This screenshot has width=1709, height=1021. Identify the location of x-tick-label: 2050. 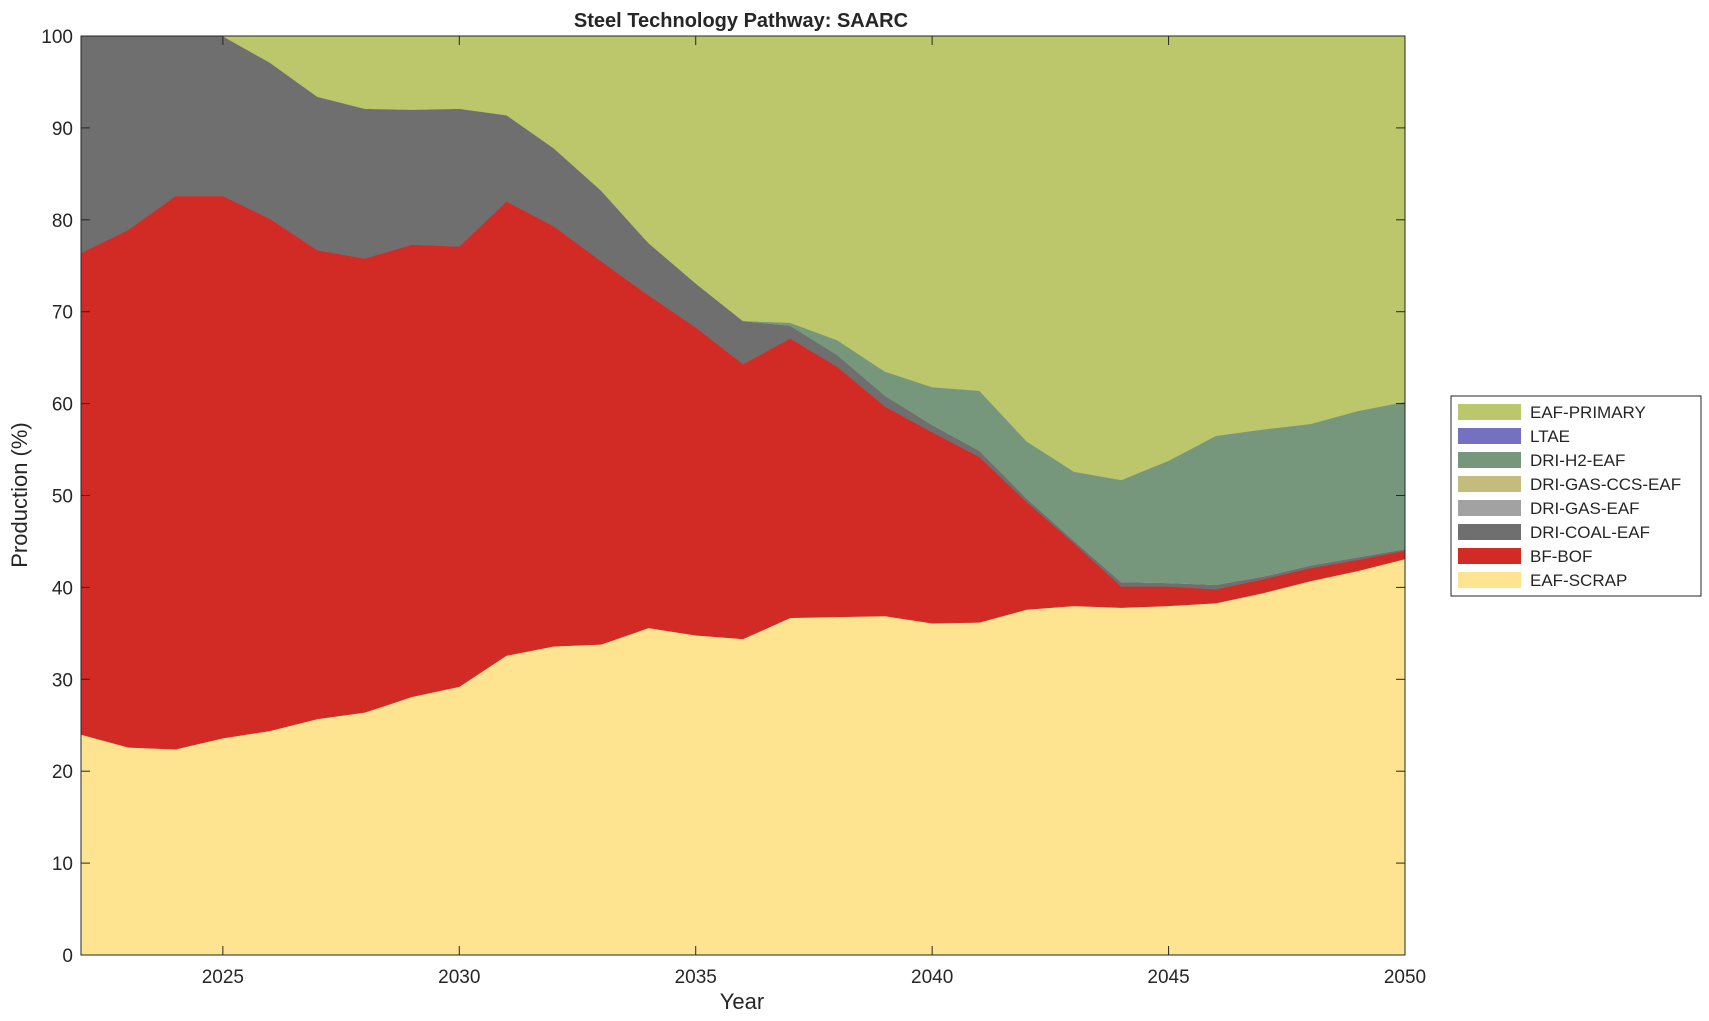
(1405, 977).